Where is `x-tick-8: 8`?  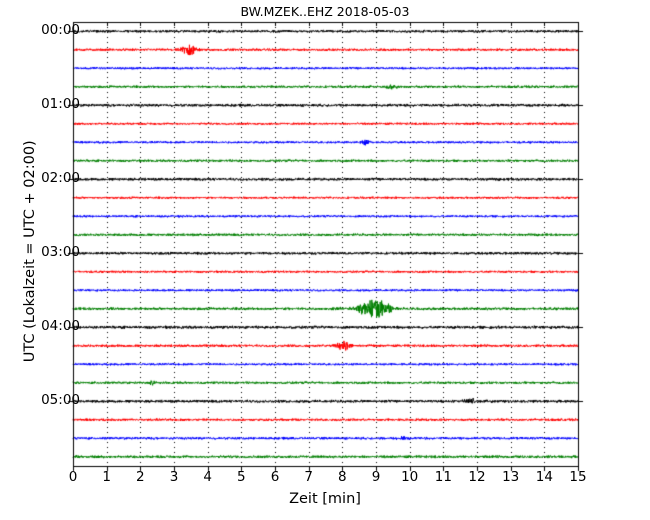
x-tick-8: 8 is located at coordinates (342, 477).